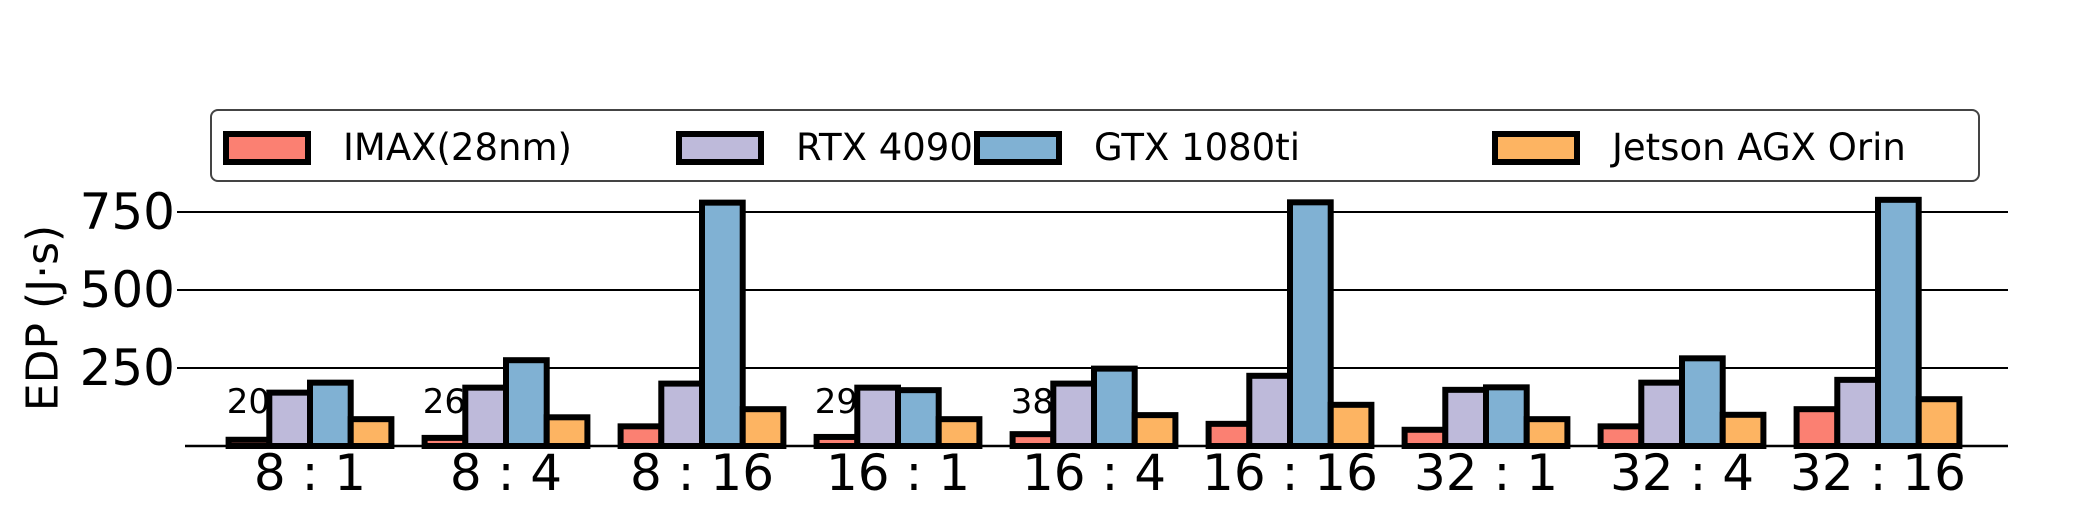 The image size is (2100, 525). I want to click on legend-item-rtx4090: RTX 4090, so click(824, 147).